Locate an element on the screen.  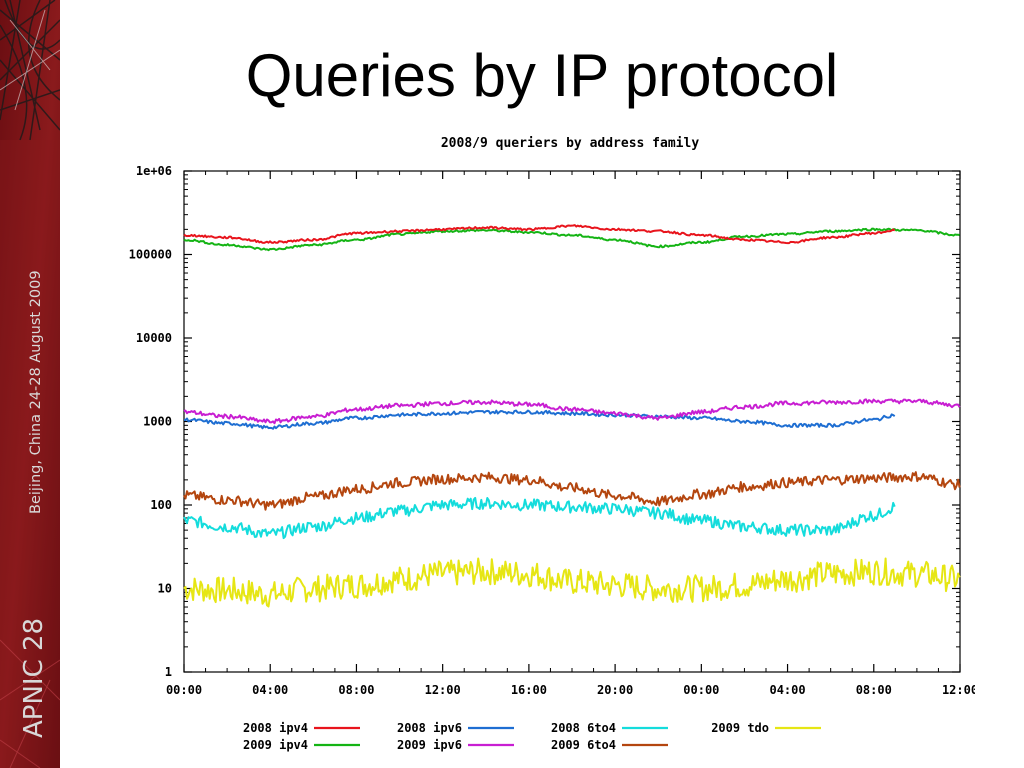
legend-item: 2008 6to4 is located at coordinates (609, 728).